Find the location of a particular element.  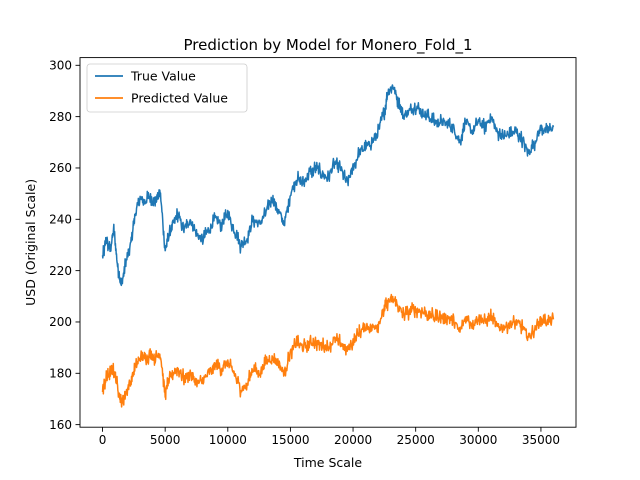

x-tick-label: 20000 is located at coordinates (353, 440).